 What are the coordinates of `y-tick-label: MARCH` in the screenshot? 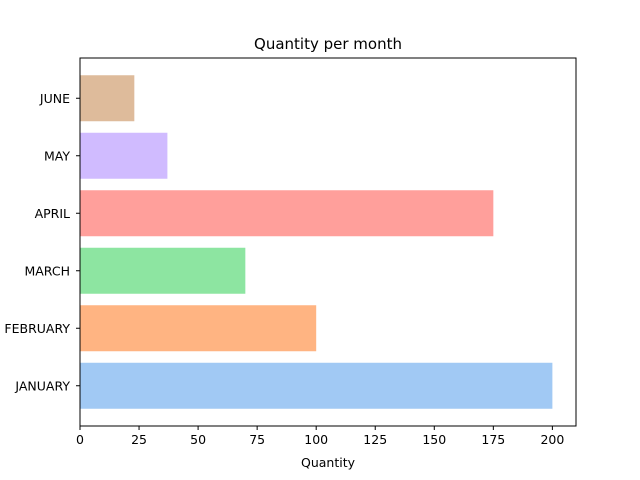 It's located at (47, 270).